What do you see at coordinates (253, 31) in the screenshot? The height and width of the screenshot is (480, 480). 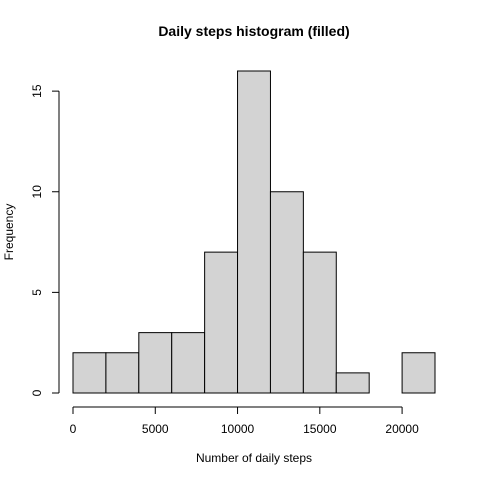 I see `chart-title: Daily steps histogram (filled)` at bounding box center [253, 31].